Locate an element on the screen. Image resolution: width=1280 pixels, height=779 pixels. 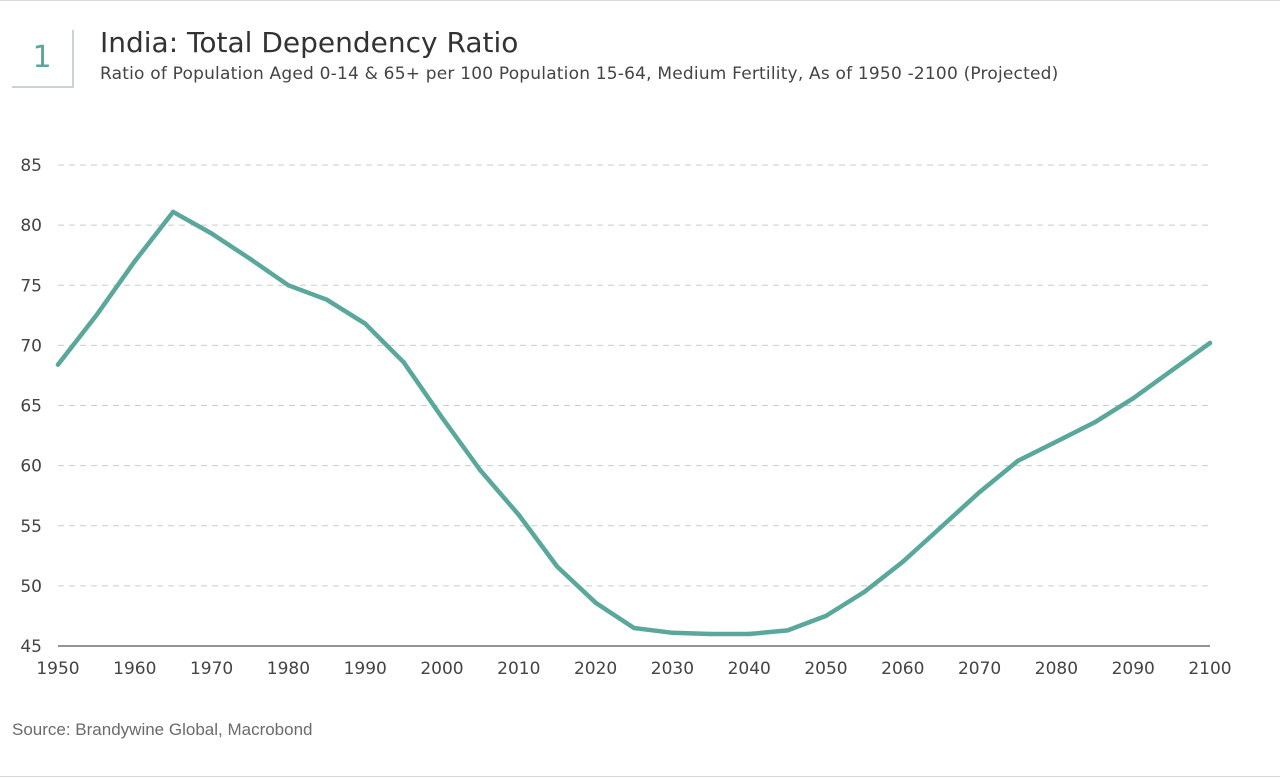
x-tick-label: 2040 is located at coordinates (749, 669).